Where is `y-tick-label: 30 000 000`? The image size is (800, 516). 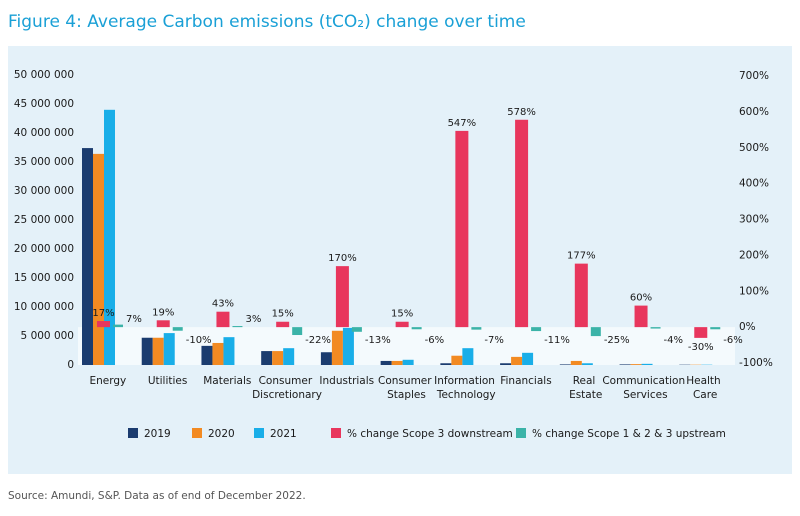
y-tick-label: 30 000 000 is located at coordinates (44, 191).